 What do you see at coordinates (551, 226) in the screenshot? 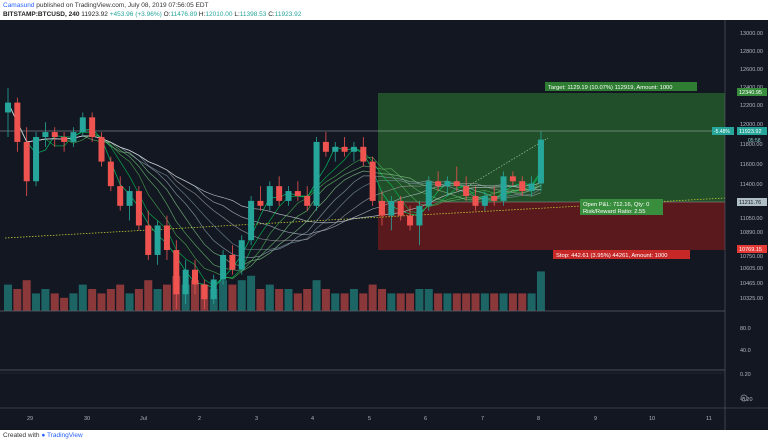
I see `stop-zone` at bounding box center [551, 226].